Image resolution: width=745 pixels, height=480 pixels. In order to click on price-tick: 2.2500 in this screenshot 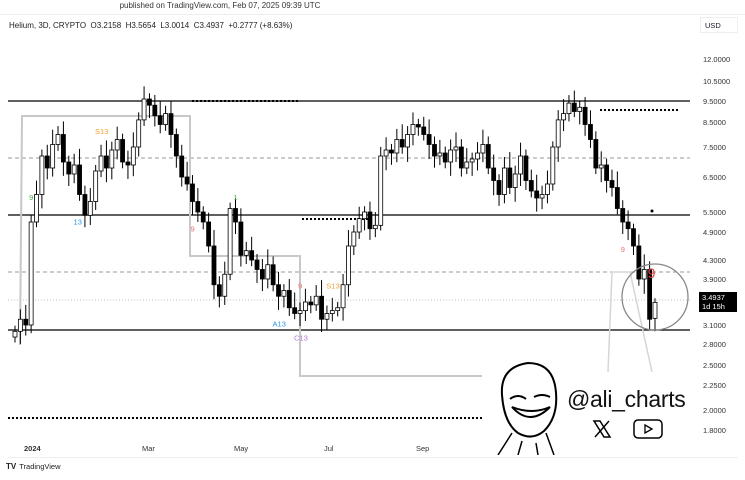, I will do `click(714, 385)`.